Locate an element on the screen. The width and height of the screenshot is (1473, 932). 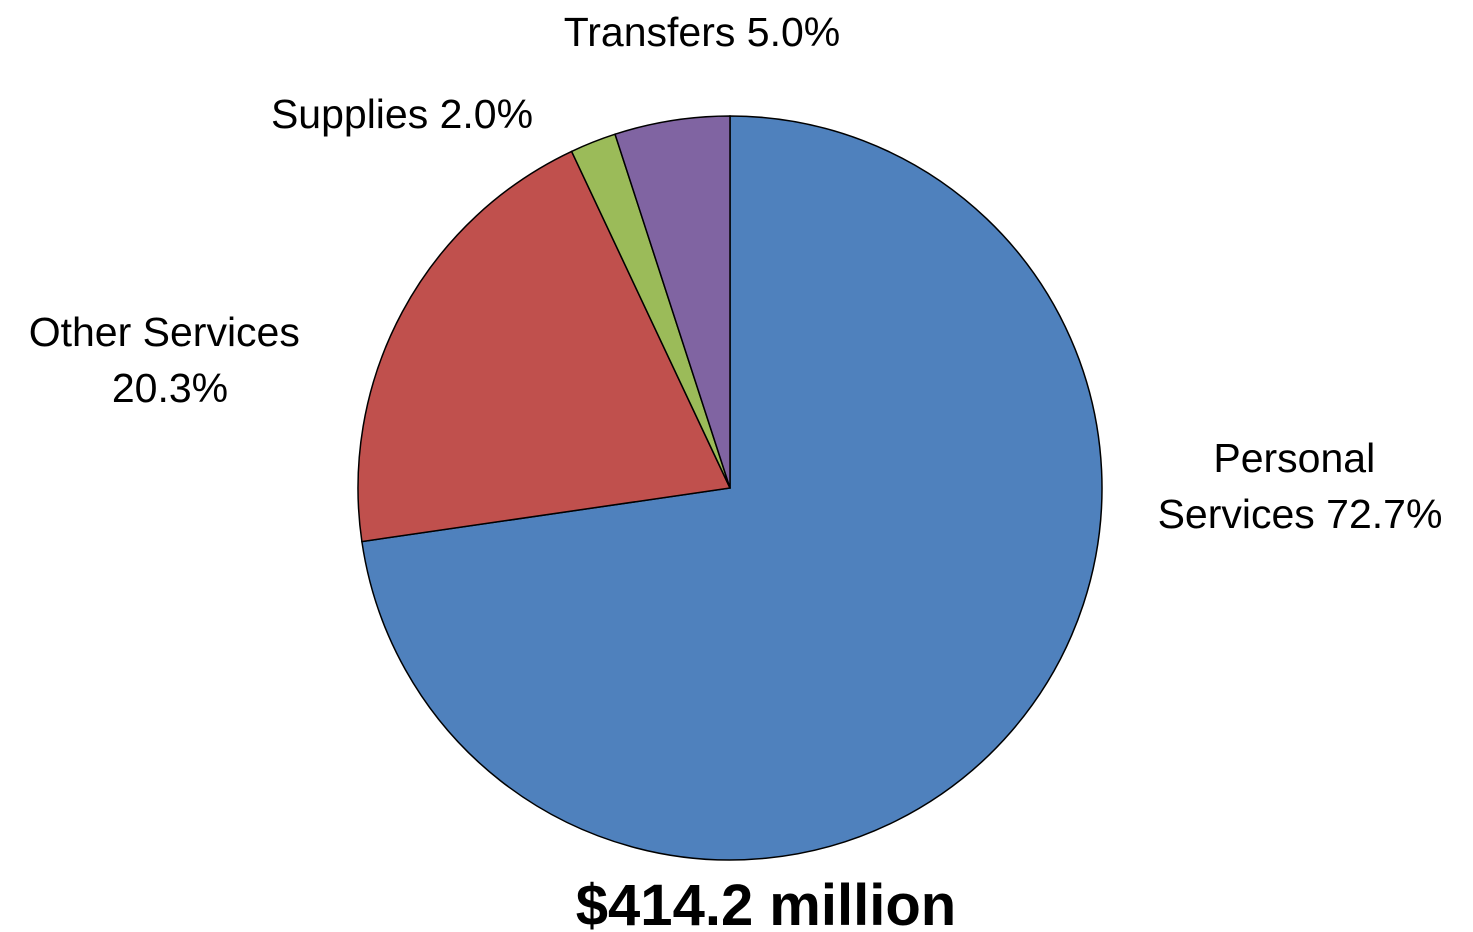
pie-slice-transfers is located at coordinates (672, 302).